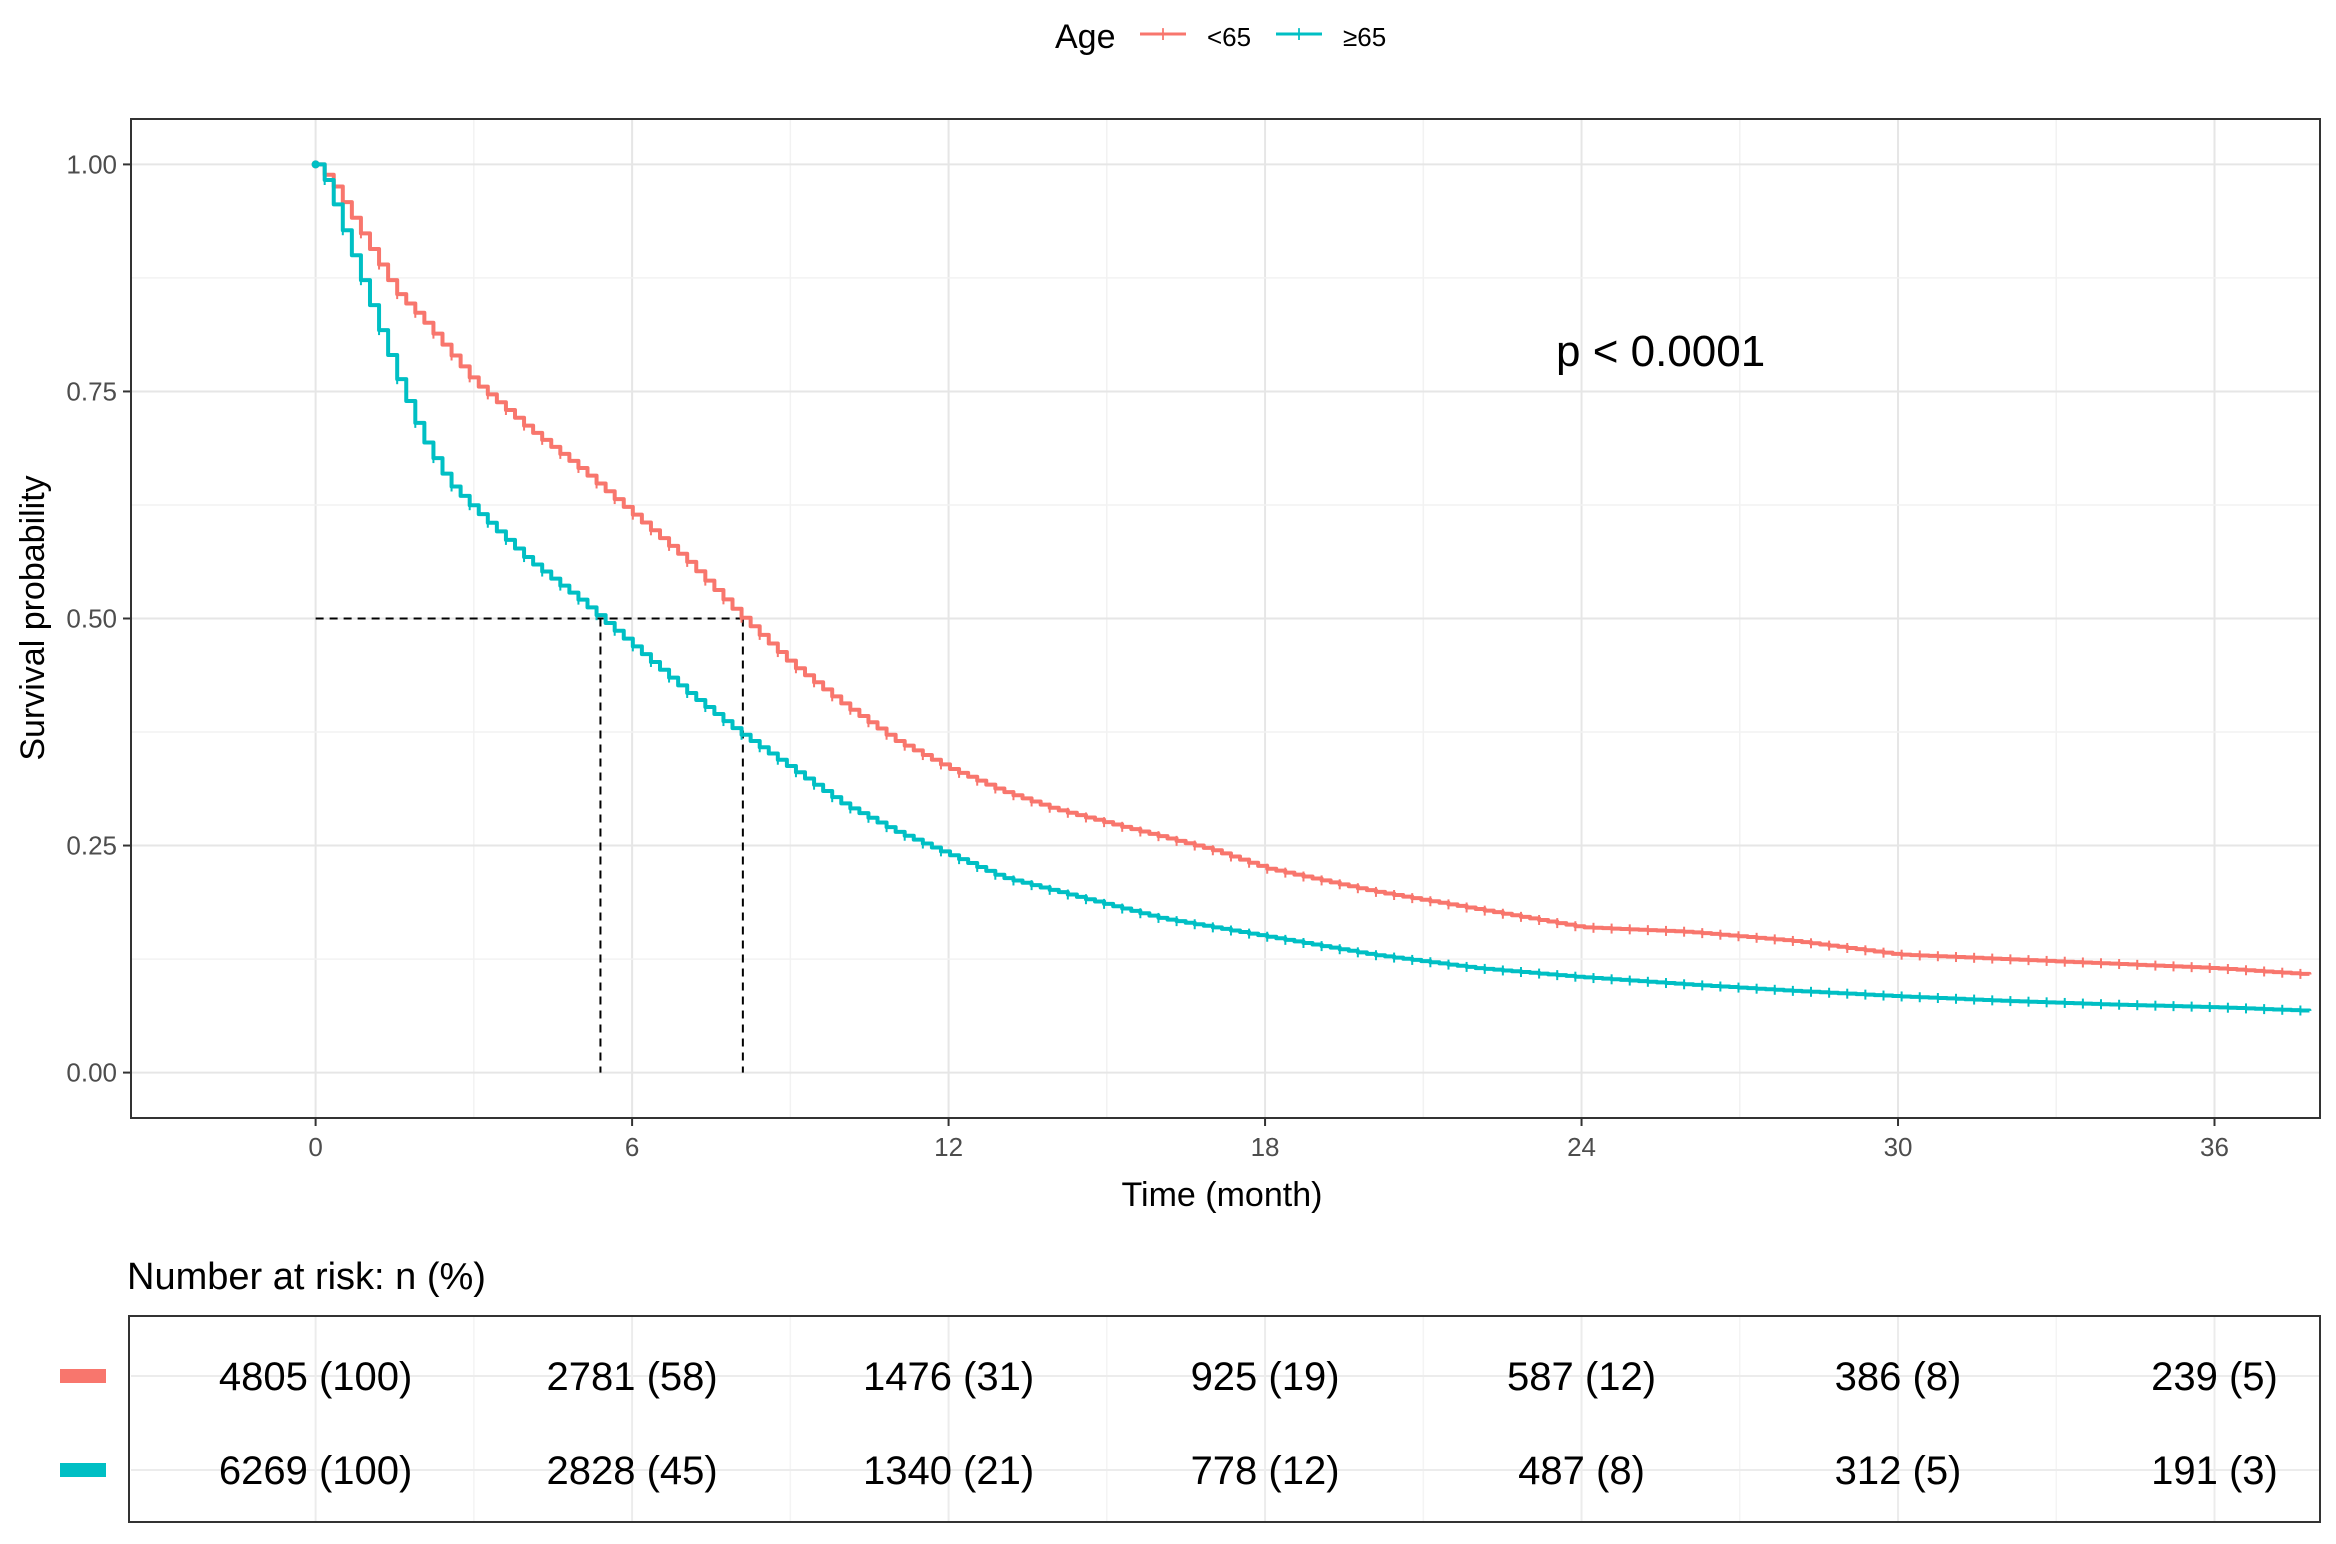  What do you see at coordinates (1581, 1377) in the screenshot?
I see `risk-cell: 587 (12)` at bounding box center [1581, 1377].